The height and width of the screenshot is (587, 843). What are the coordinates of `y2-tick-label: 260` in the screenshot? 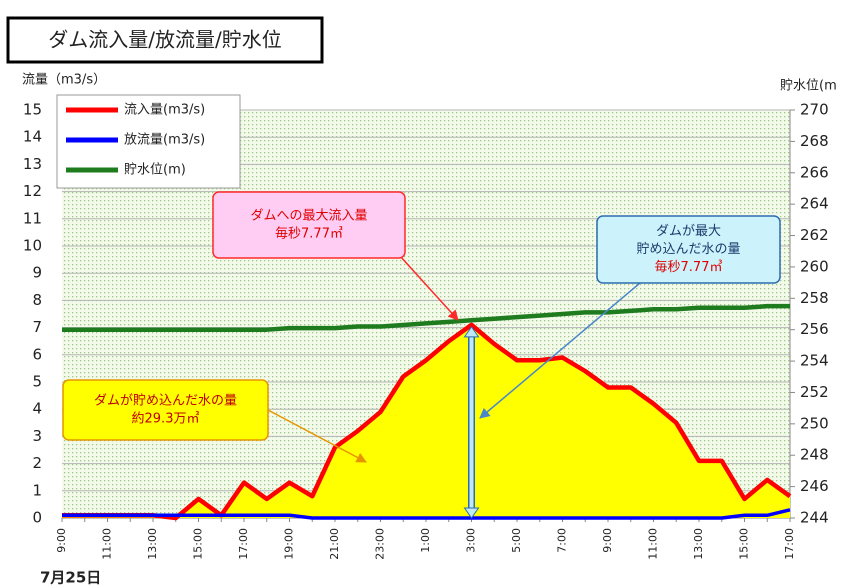 It's located at (814, 266).